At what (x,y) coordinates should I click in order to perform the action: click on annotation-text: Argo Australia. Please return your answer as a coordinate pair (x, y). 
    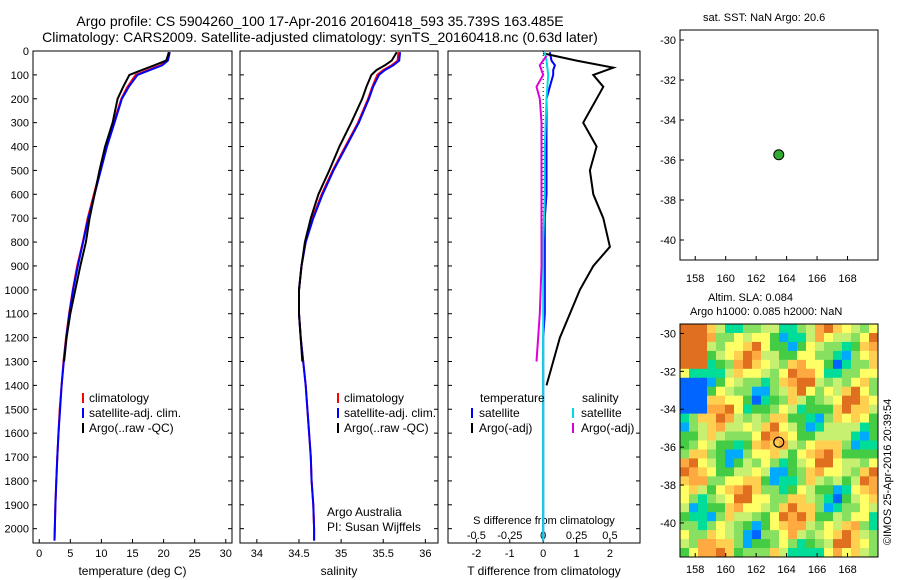
    Looking at the image, I should click on (364, 512).